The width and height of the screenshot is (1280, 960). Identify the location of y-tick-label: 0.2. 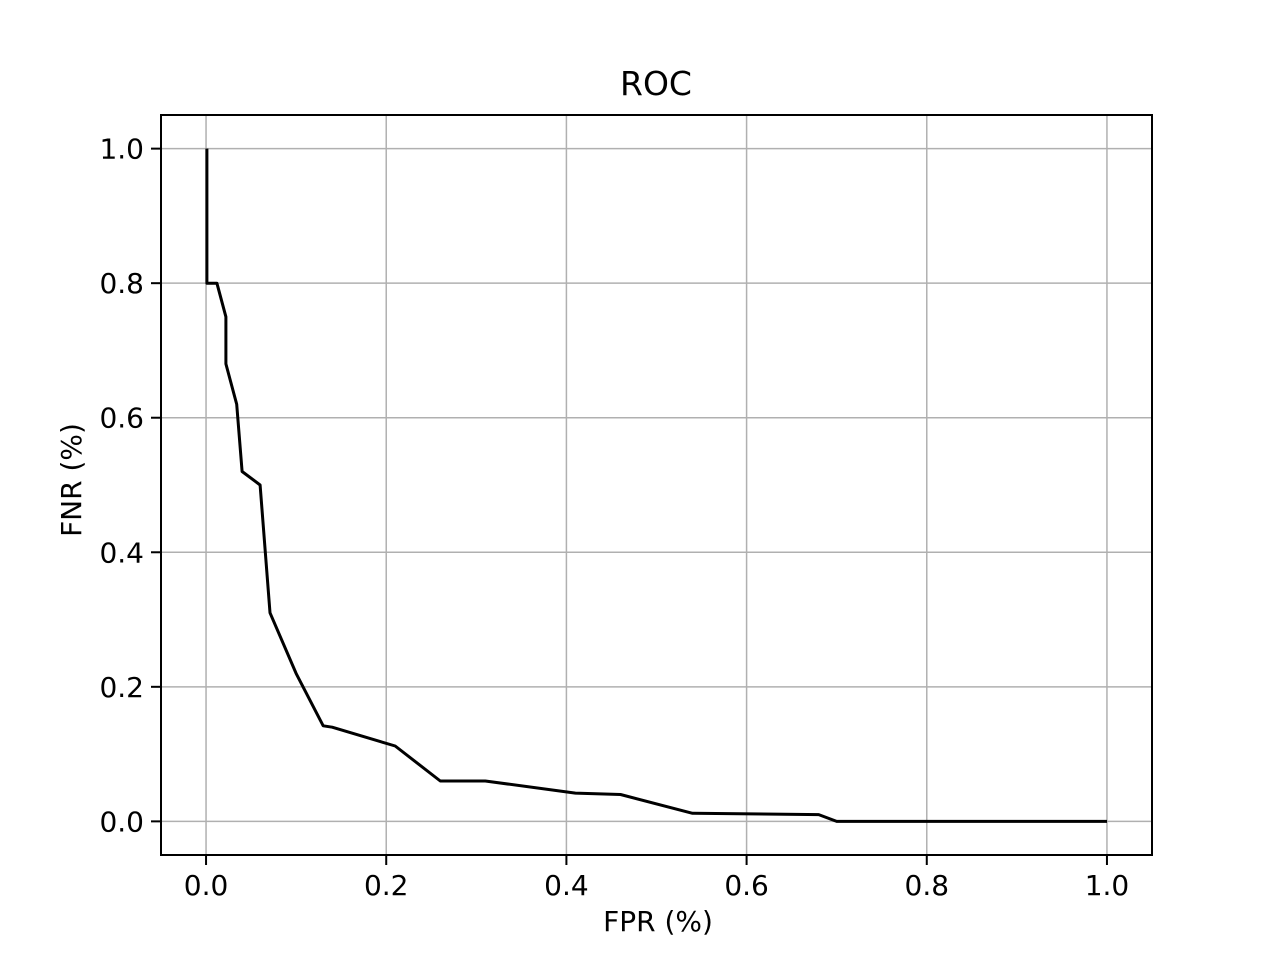
(121, 687).